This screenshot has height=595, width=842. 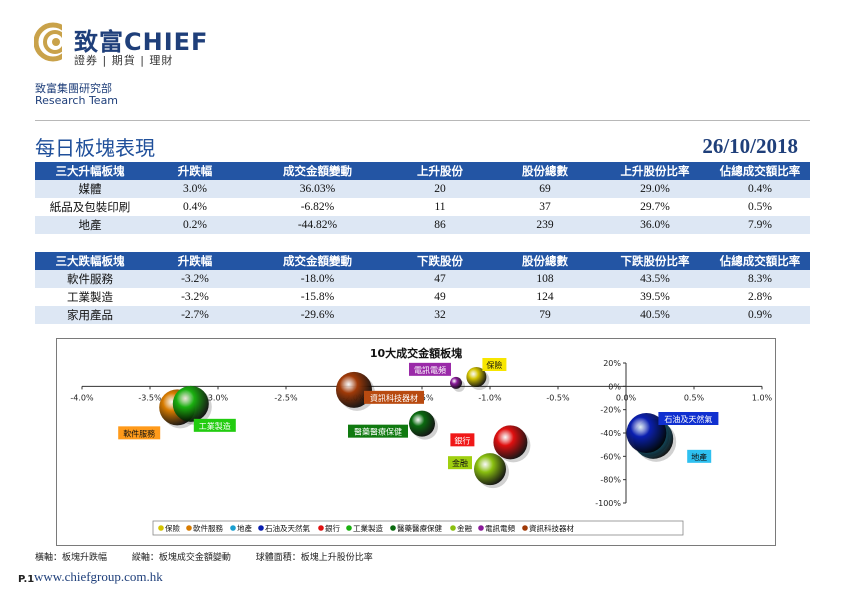 I want to click on page-number: P.1, so click(x=26, y=579).